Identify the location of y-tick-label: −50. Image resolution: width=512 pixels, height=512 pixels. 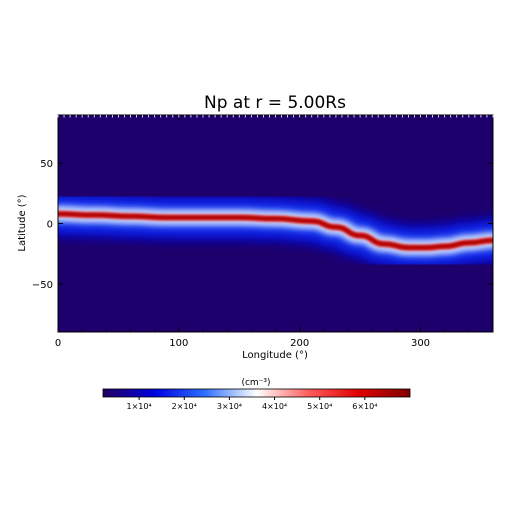
(42, 285).